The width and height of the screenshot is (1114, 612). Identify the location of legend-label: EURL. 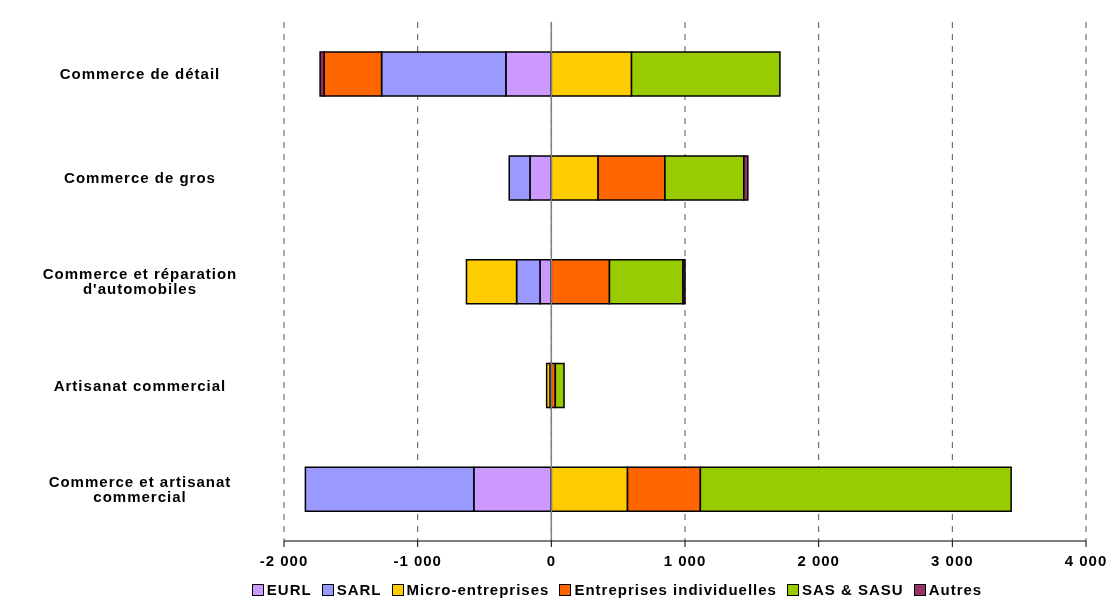
(289, 589).